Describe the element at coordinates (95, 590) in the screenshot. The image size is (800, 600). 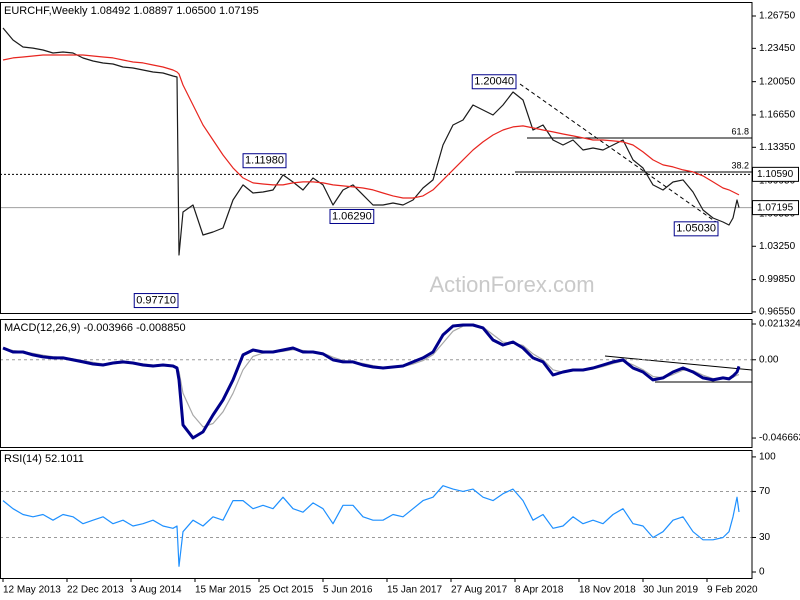
I see `x-tick-label: 22 Dec 2013` at that location.